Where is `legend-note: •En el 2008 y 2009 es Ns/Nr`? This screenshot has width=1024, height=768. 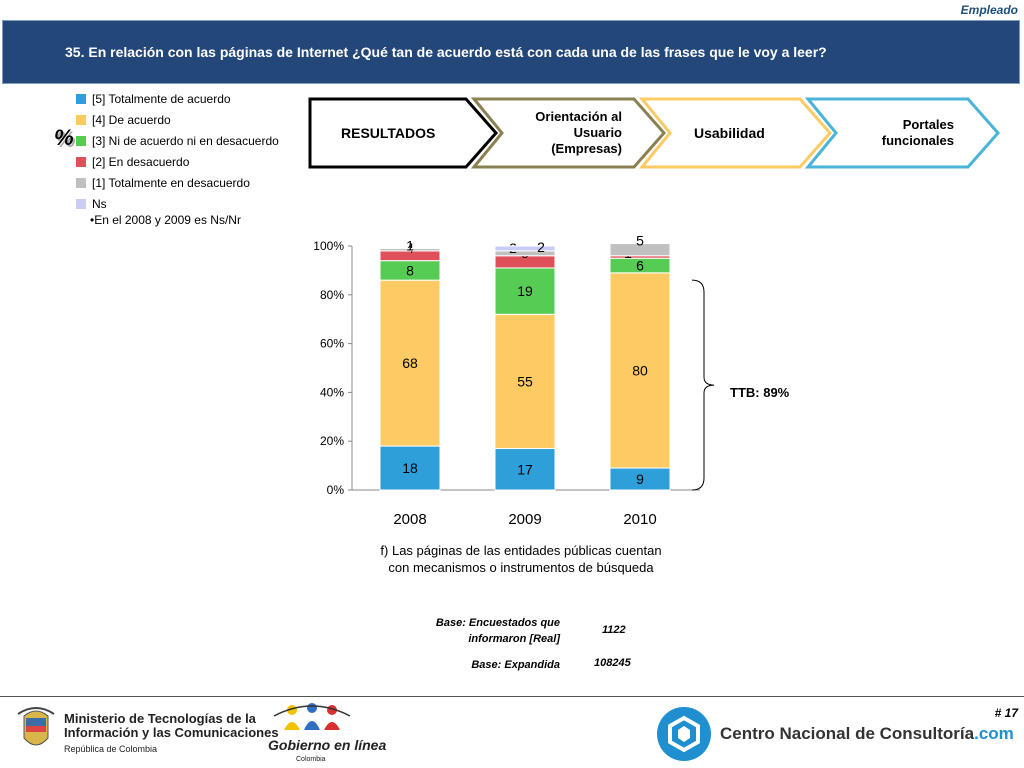
legend-note: •En el 2008 y 2009 es Ns/Nr is located at coordinates (165, 220).